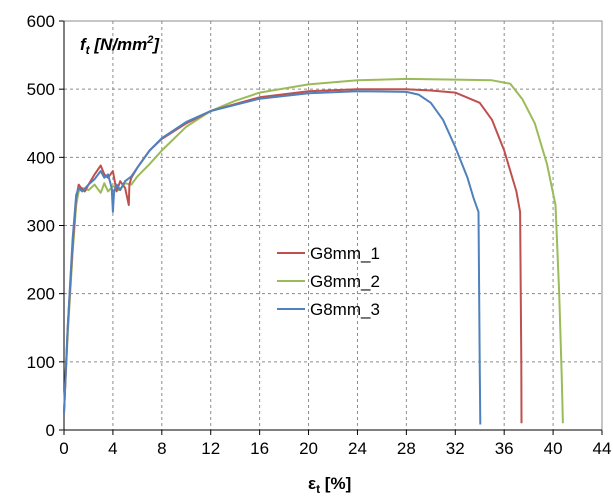  I want to click on x-tick-label: 32, so click(455, 448).